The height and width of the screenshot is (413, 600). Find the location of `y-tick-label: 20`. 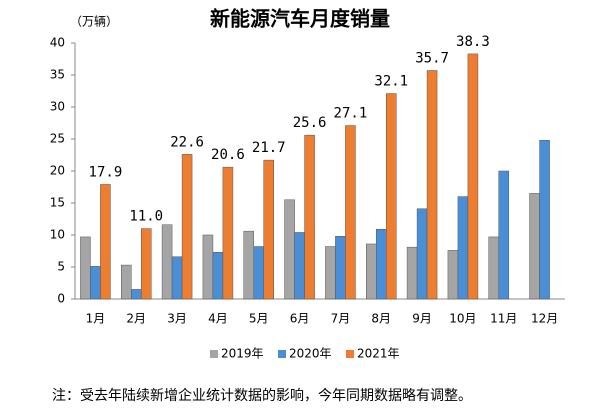

y-tick-label: 20 is located at coordinates (57, 171).